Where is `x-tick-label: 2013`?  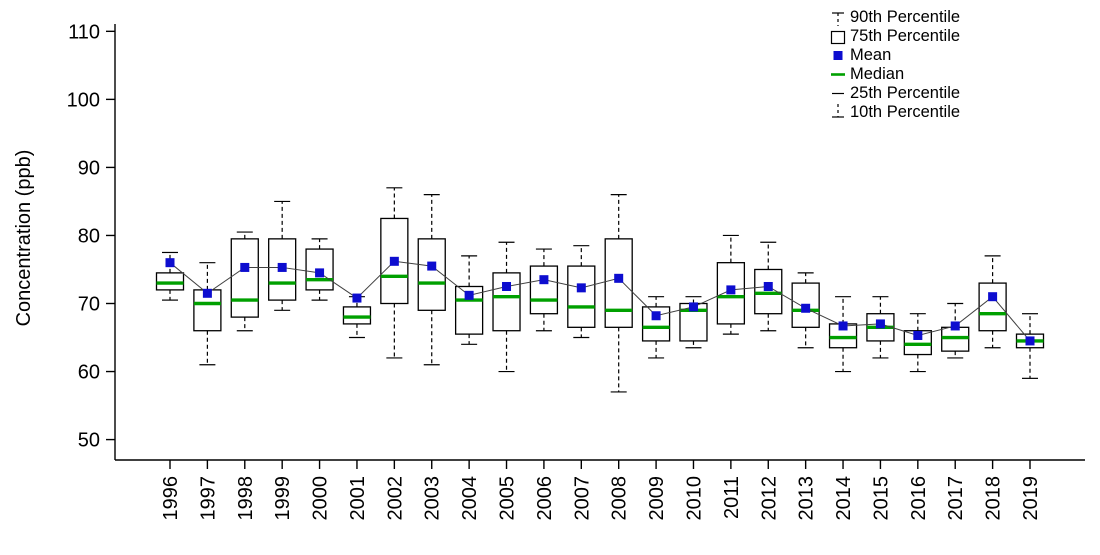 x-tick-label: 2013 is located at coordinates (807, 498).